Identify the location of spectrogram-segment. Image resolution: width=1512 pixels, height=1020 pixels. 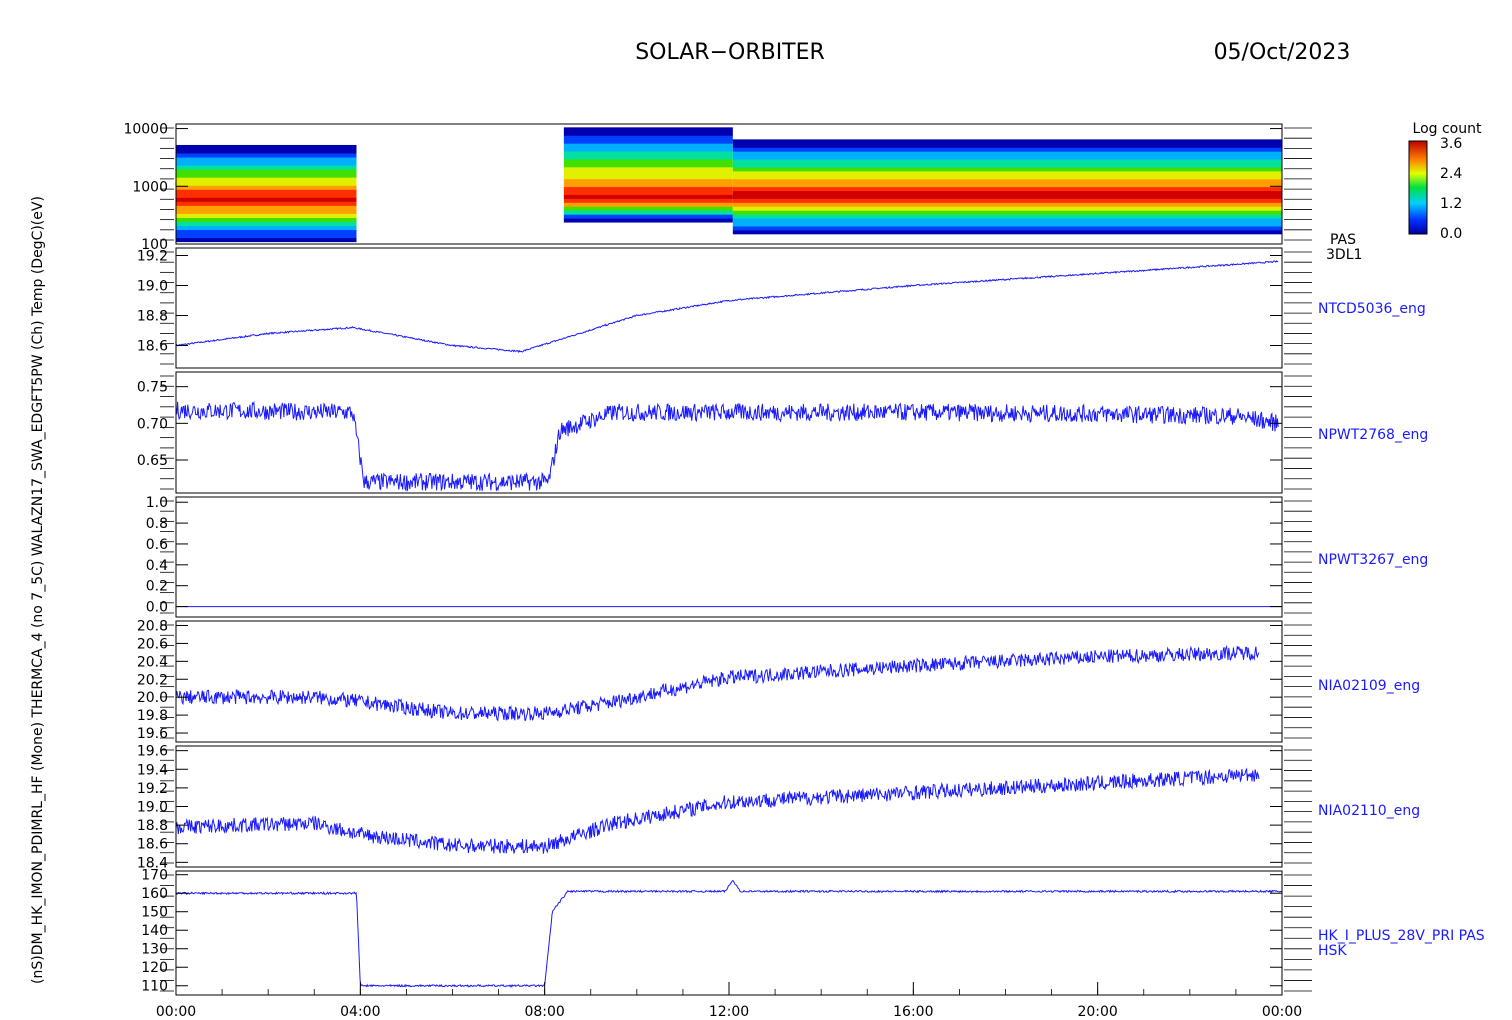
(266, 193).